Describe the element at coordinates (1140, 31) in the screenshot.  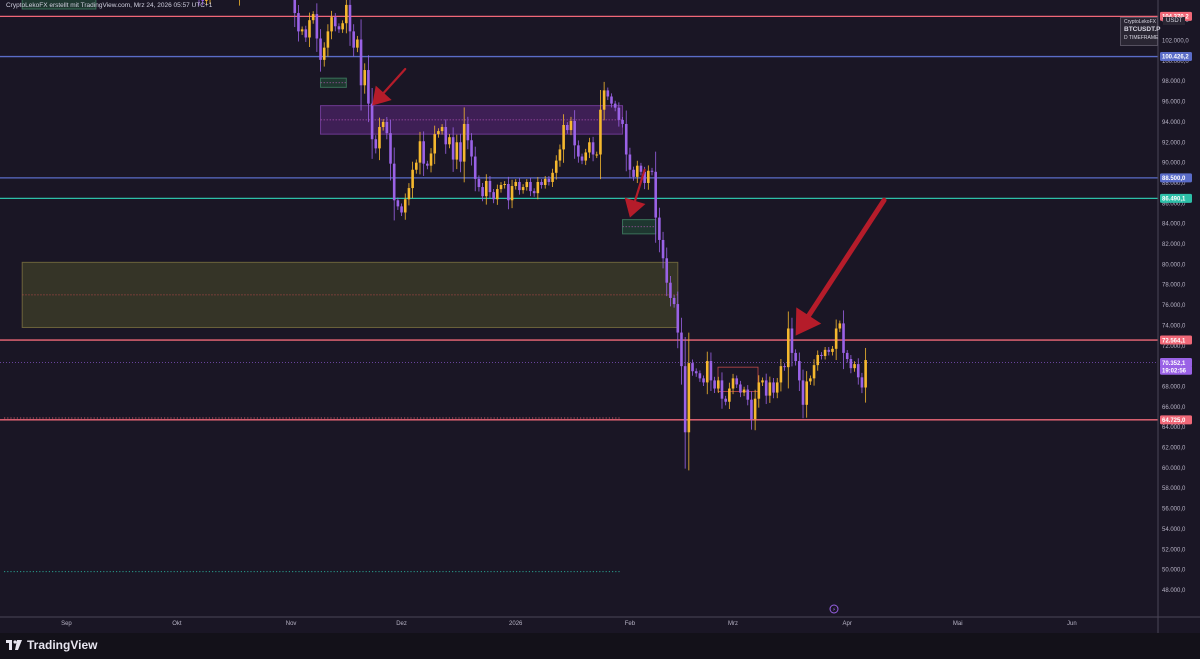
I see `symbol-info-box: CryptoLekoFX BTCUSDT.P D TIMEFRAME` at that location.